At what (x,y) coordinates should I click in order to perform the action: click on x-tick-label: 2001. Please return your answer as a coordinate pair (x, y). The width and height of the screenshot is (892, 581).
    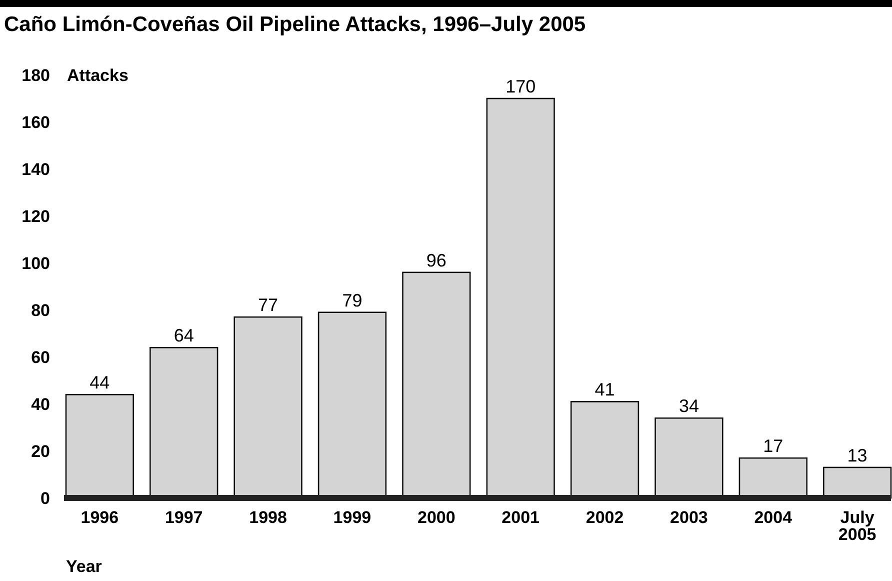
    Looking at the image, I should click on (521, 517).